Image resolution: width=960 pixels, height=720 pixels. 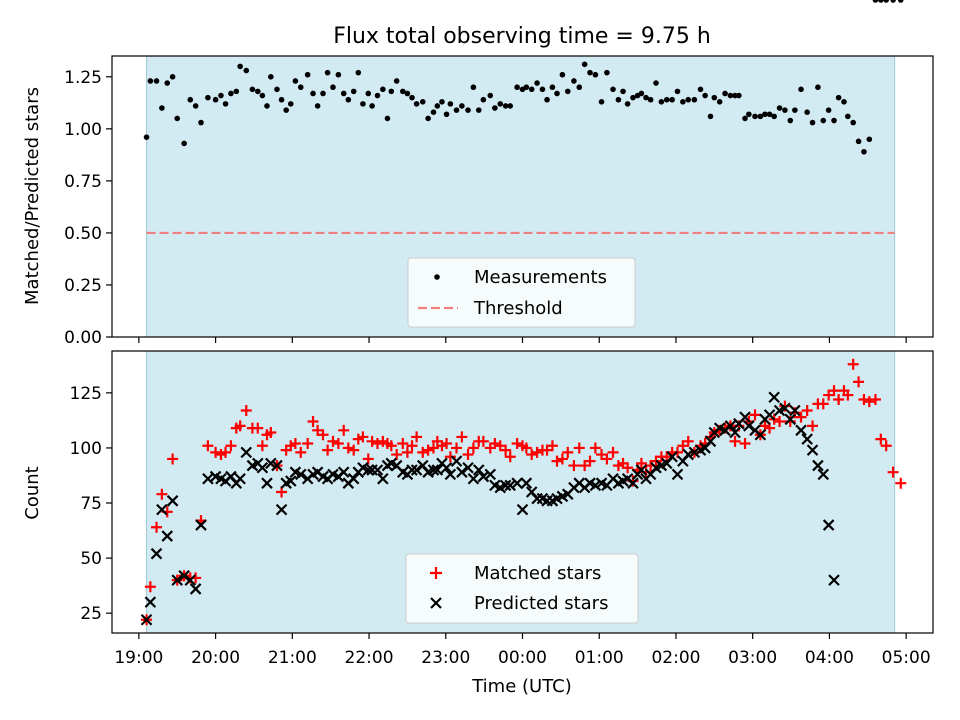 What do you see at coordinates (829, 658) in the screenshot?
I see `x-tick-label: 04:00` at bounding box center [829, 658].